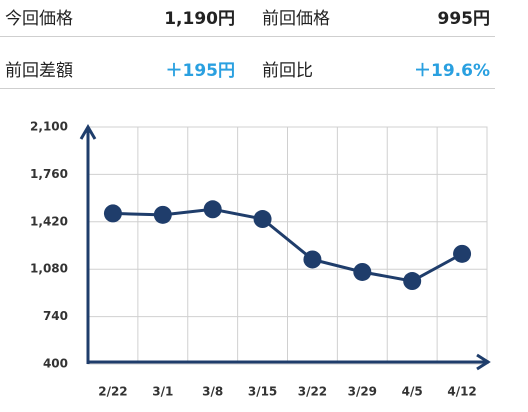  What do you see at coordinates (55, 316) in the screenshot?
I see `y-tick-label: 740` at bounding box center [55, 316].